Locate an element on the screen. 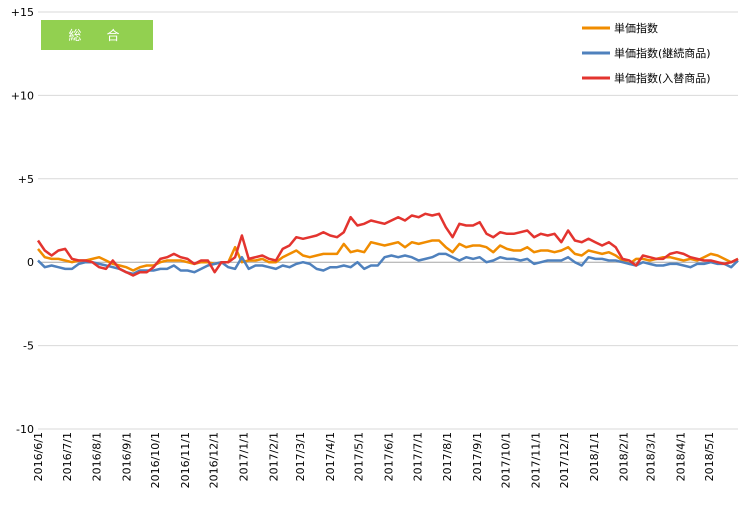 The image size is (742, 509). x-tick-label: 2016/10/1 is located at coordinates (155, 460).